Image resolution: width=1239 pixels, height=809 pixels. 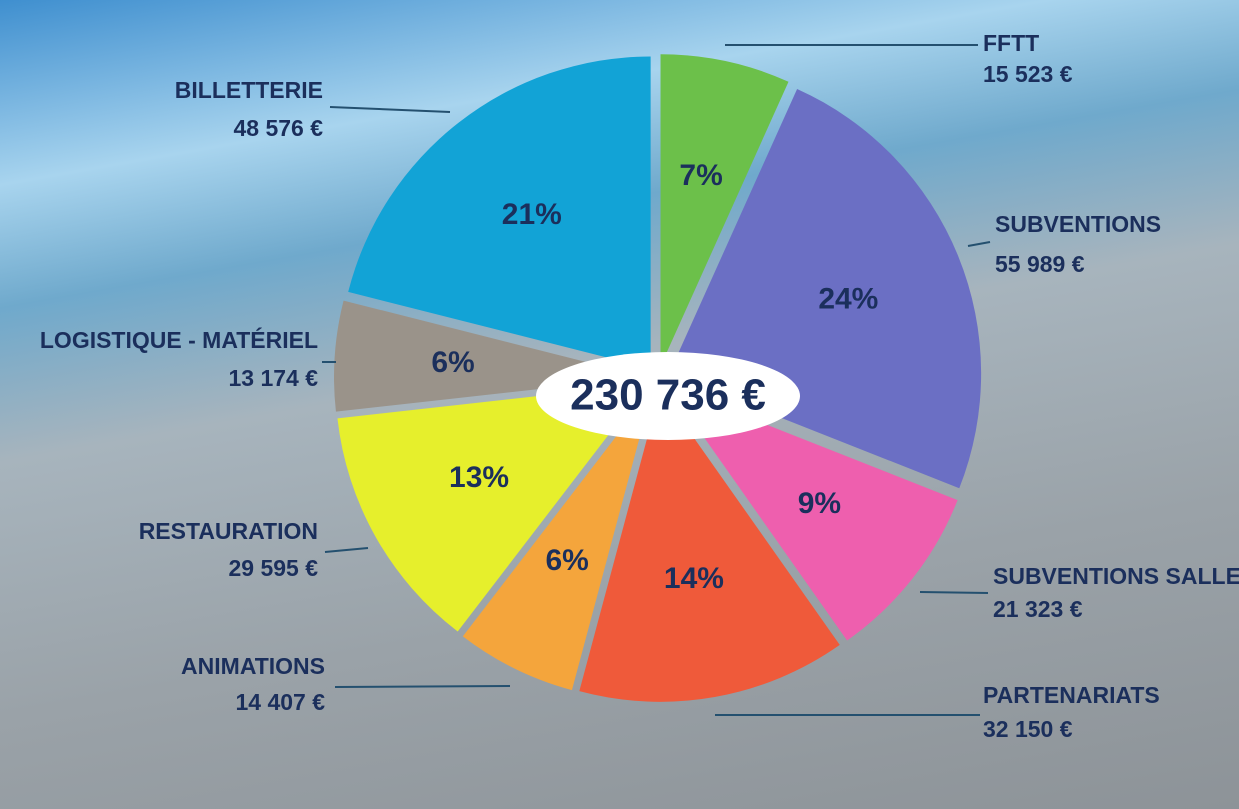 What do you see at coordinates (249, 90) in the screenshot?
I see `category-label: BILLETTERIE` at bounding box center [249, 90].